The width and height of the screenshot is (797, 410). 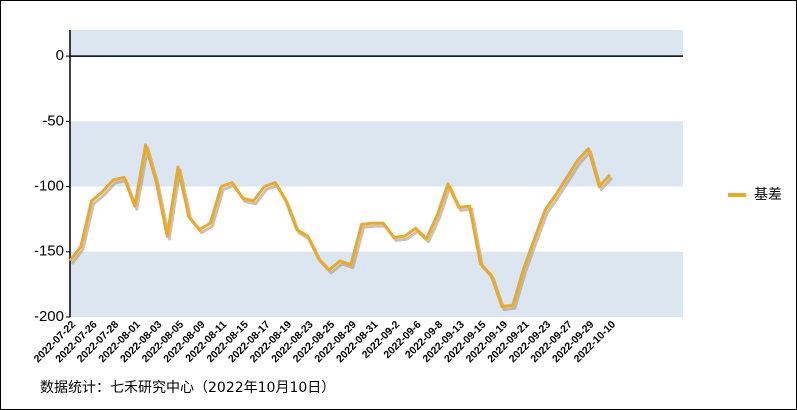 What do you see at coordinates (49, 251) in the screenshot?
I see `y-tick-label: -150` at bounding box center [49, 251].